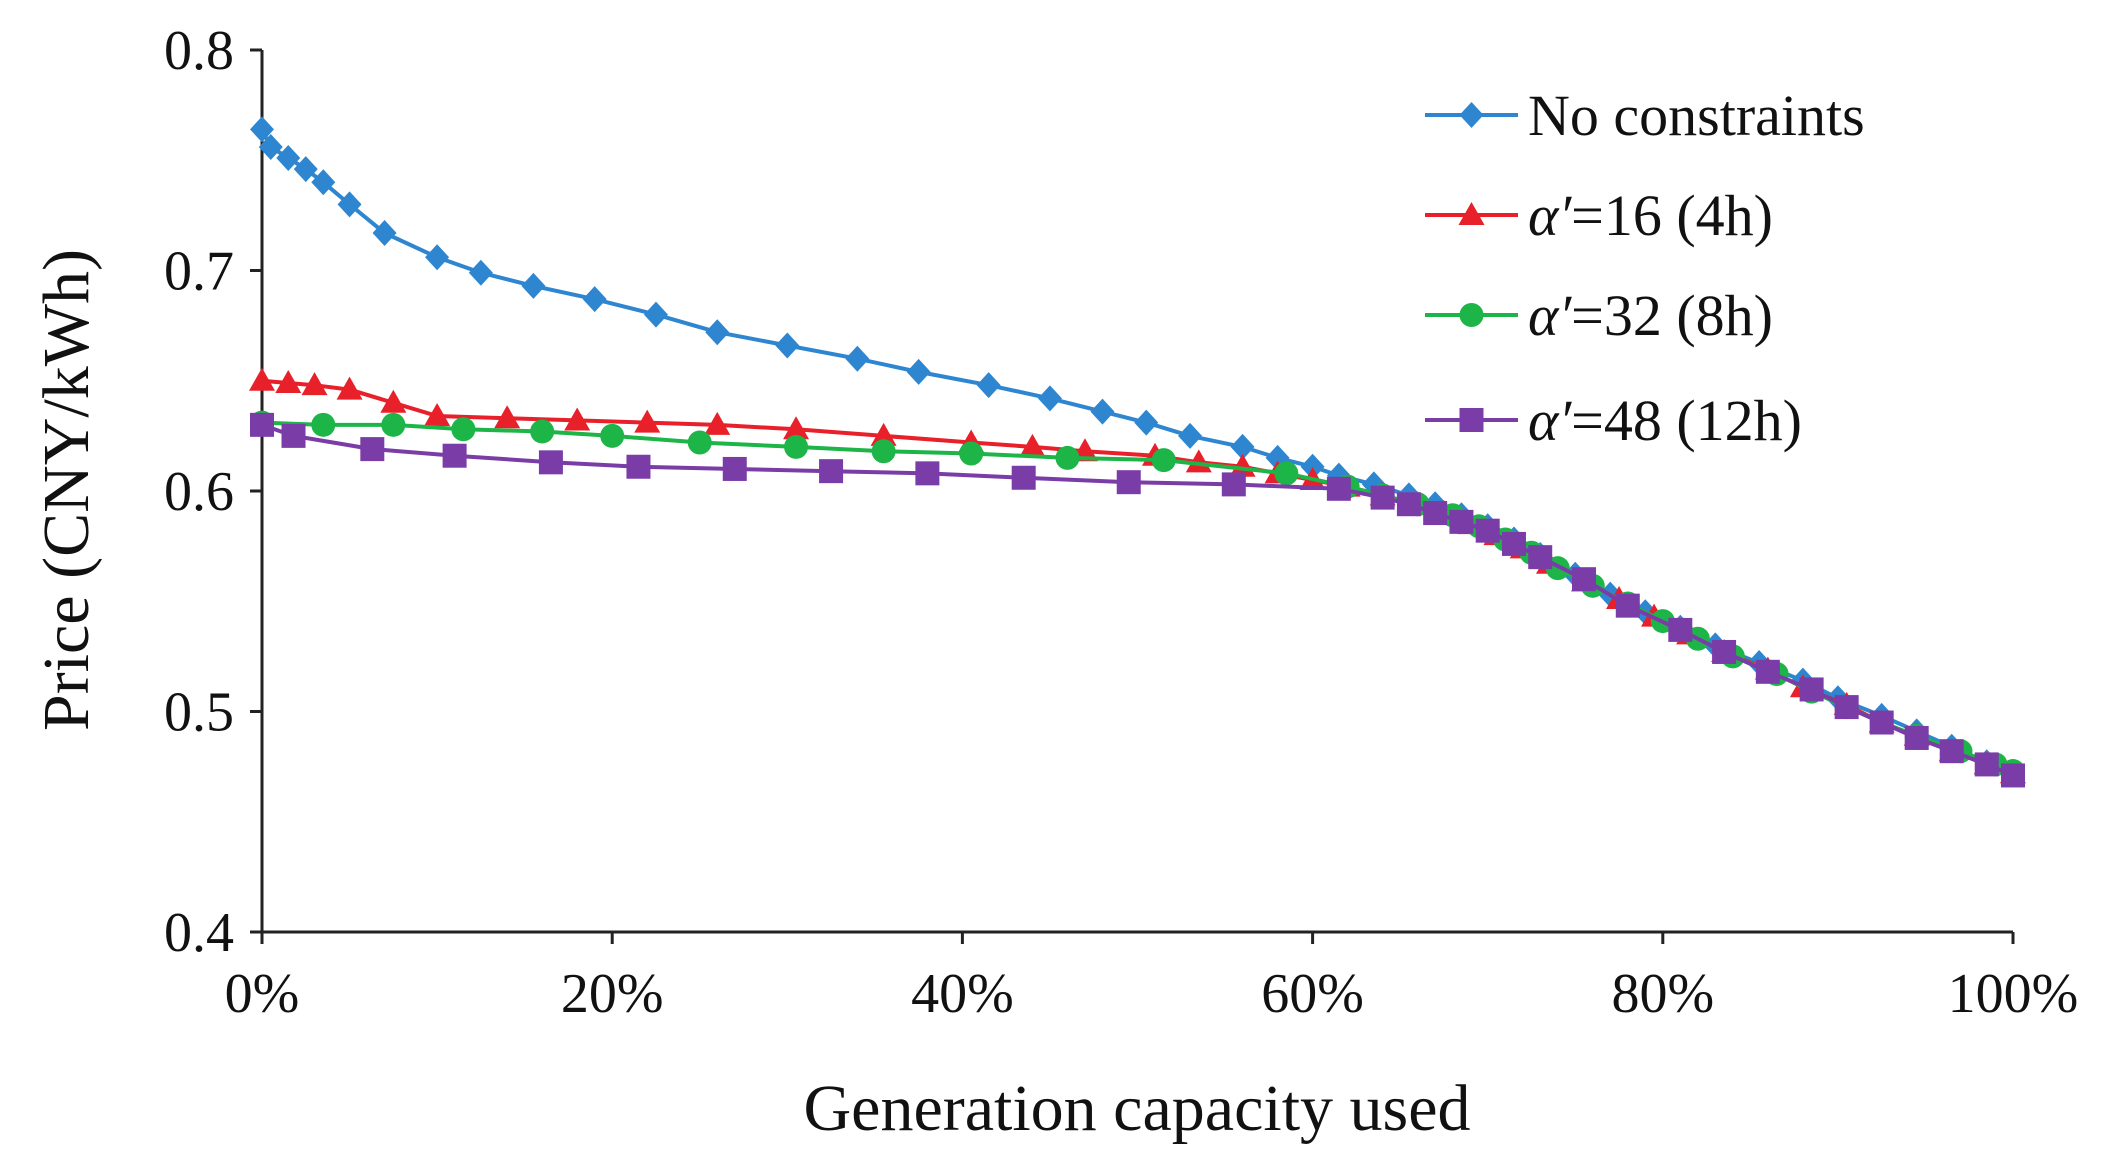  Describe the element at coordinates (199, 933) in the screenshot. I see `y-tick-label: 0.4` at that location.